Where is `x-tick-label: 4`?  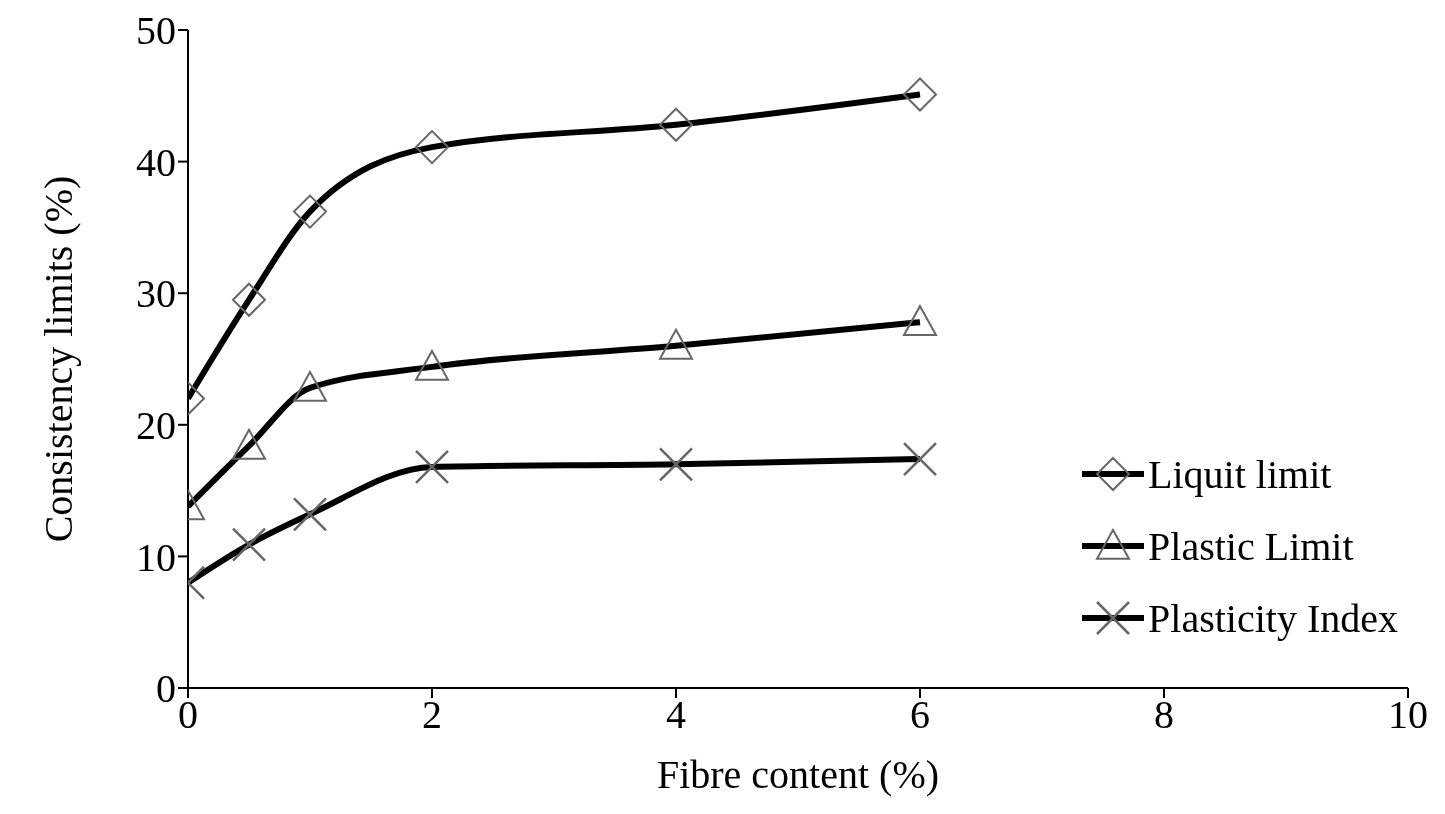
x-tick-label: 4 is located at coordinates (676, 715).